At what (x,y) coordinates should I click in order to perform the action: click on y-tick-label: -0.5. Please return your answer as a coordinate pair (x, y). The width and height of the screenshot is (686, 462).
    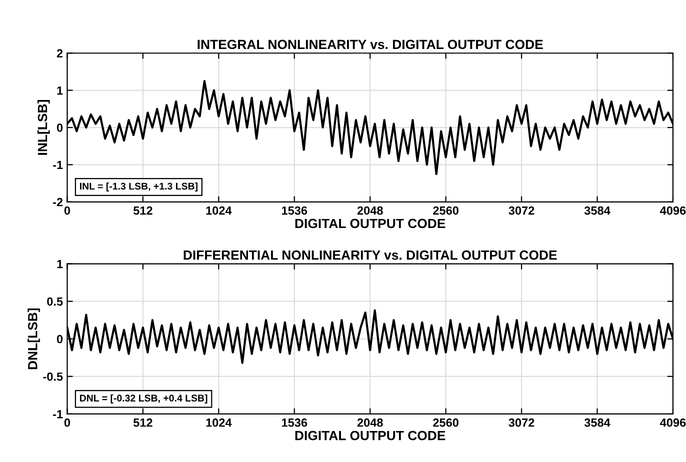
    Looking at the image, I should click on (53, 376).